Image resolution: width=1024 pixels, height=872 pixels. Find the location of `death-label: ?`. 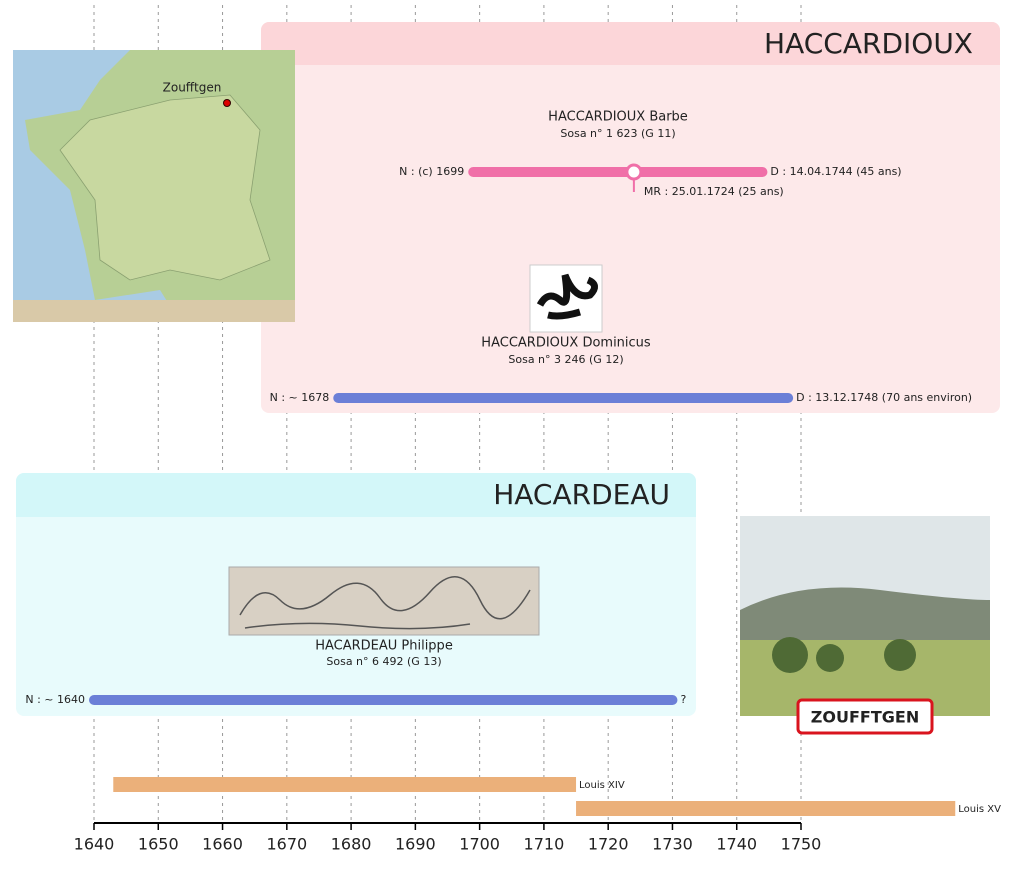

death-label: ? is located at coordinates (683, 699).